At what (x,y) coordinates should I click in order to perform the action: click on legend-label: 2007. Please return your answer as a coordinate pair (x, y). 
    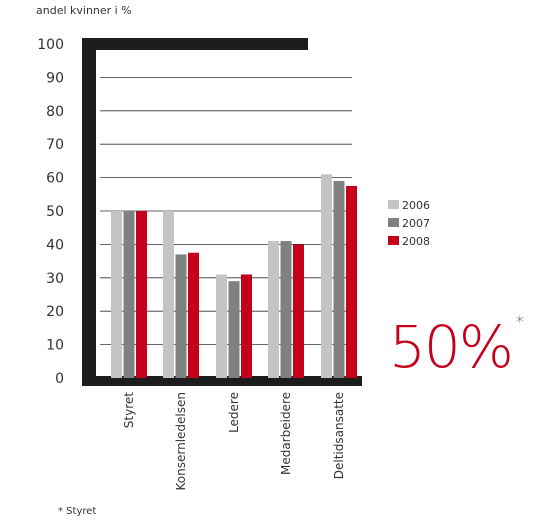
    Looking at the image, I should click on (416, 223).